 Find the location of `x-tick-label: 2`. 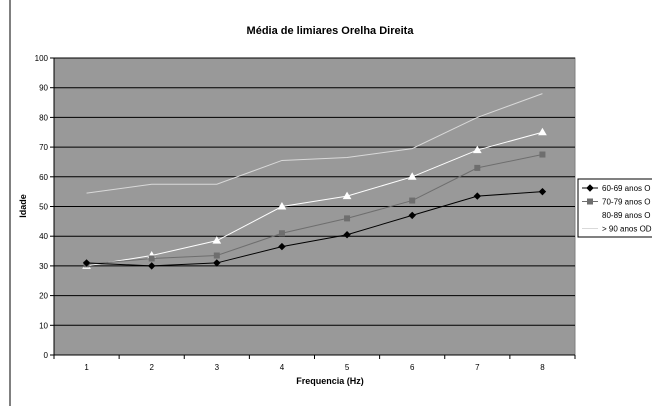

x-tick-label: 2 is located at coordinates (151, 367).